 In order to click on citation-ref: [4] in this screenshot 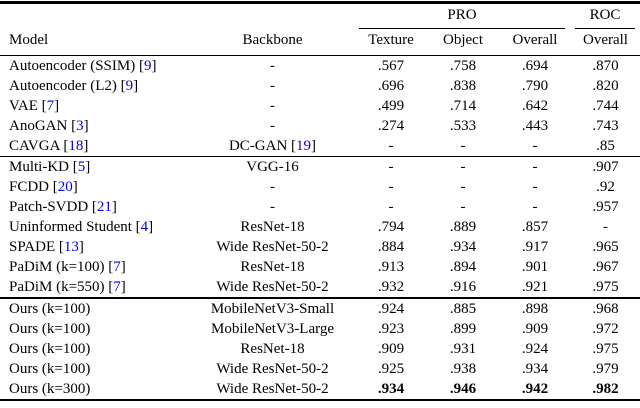, I will do `click(142, 227)`.